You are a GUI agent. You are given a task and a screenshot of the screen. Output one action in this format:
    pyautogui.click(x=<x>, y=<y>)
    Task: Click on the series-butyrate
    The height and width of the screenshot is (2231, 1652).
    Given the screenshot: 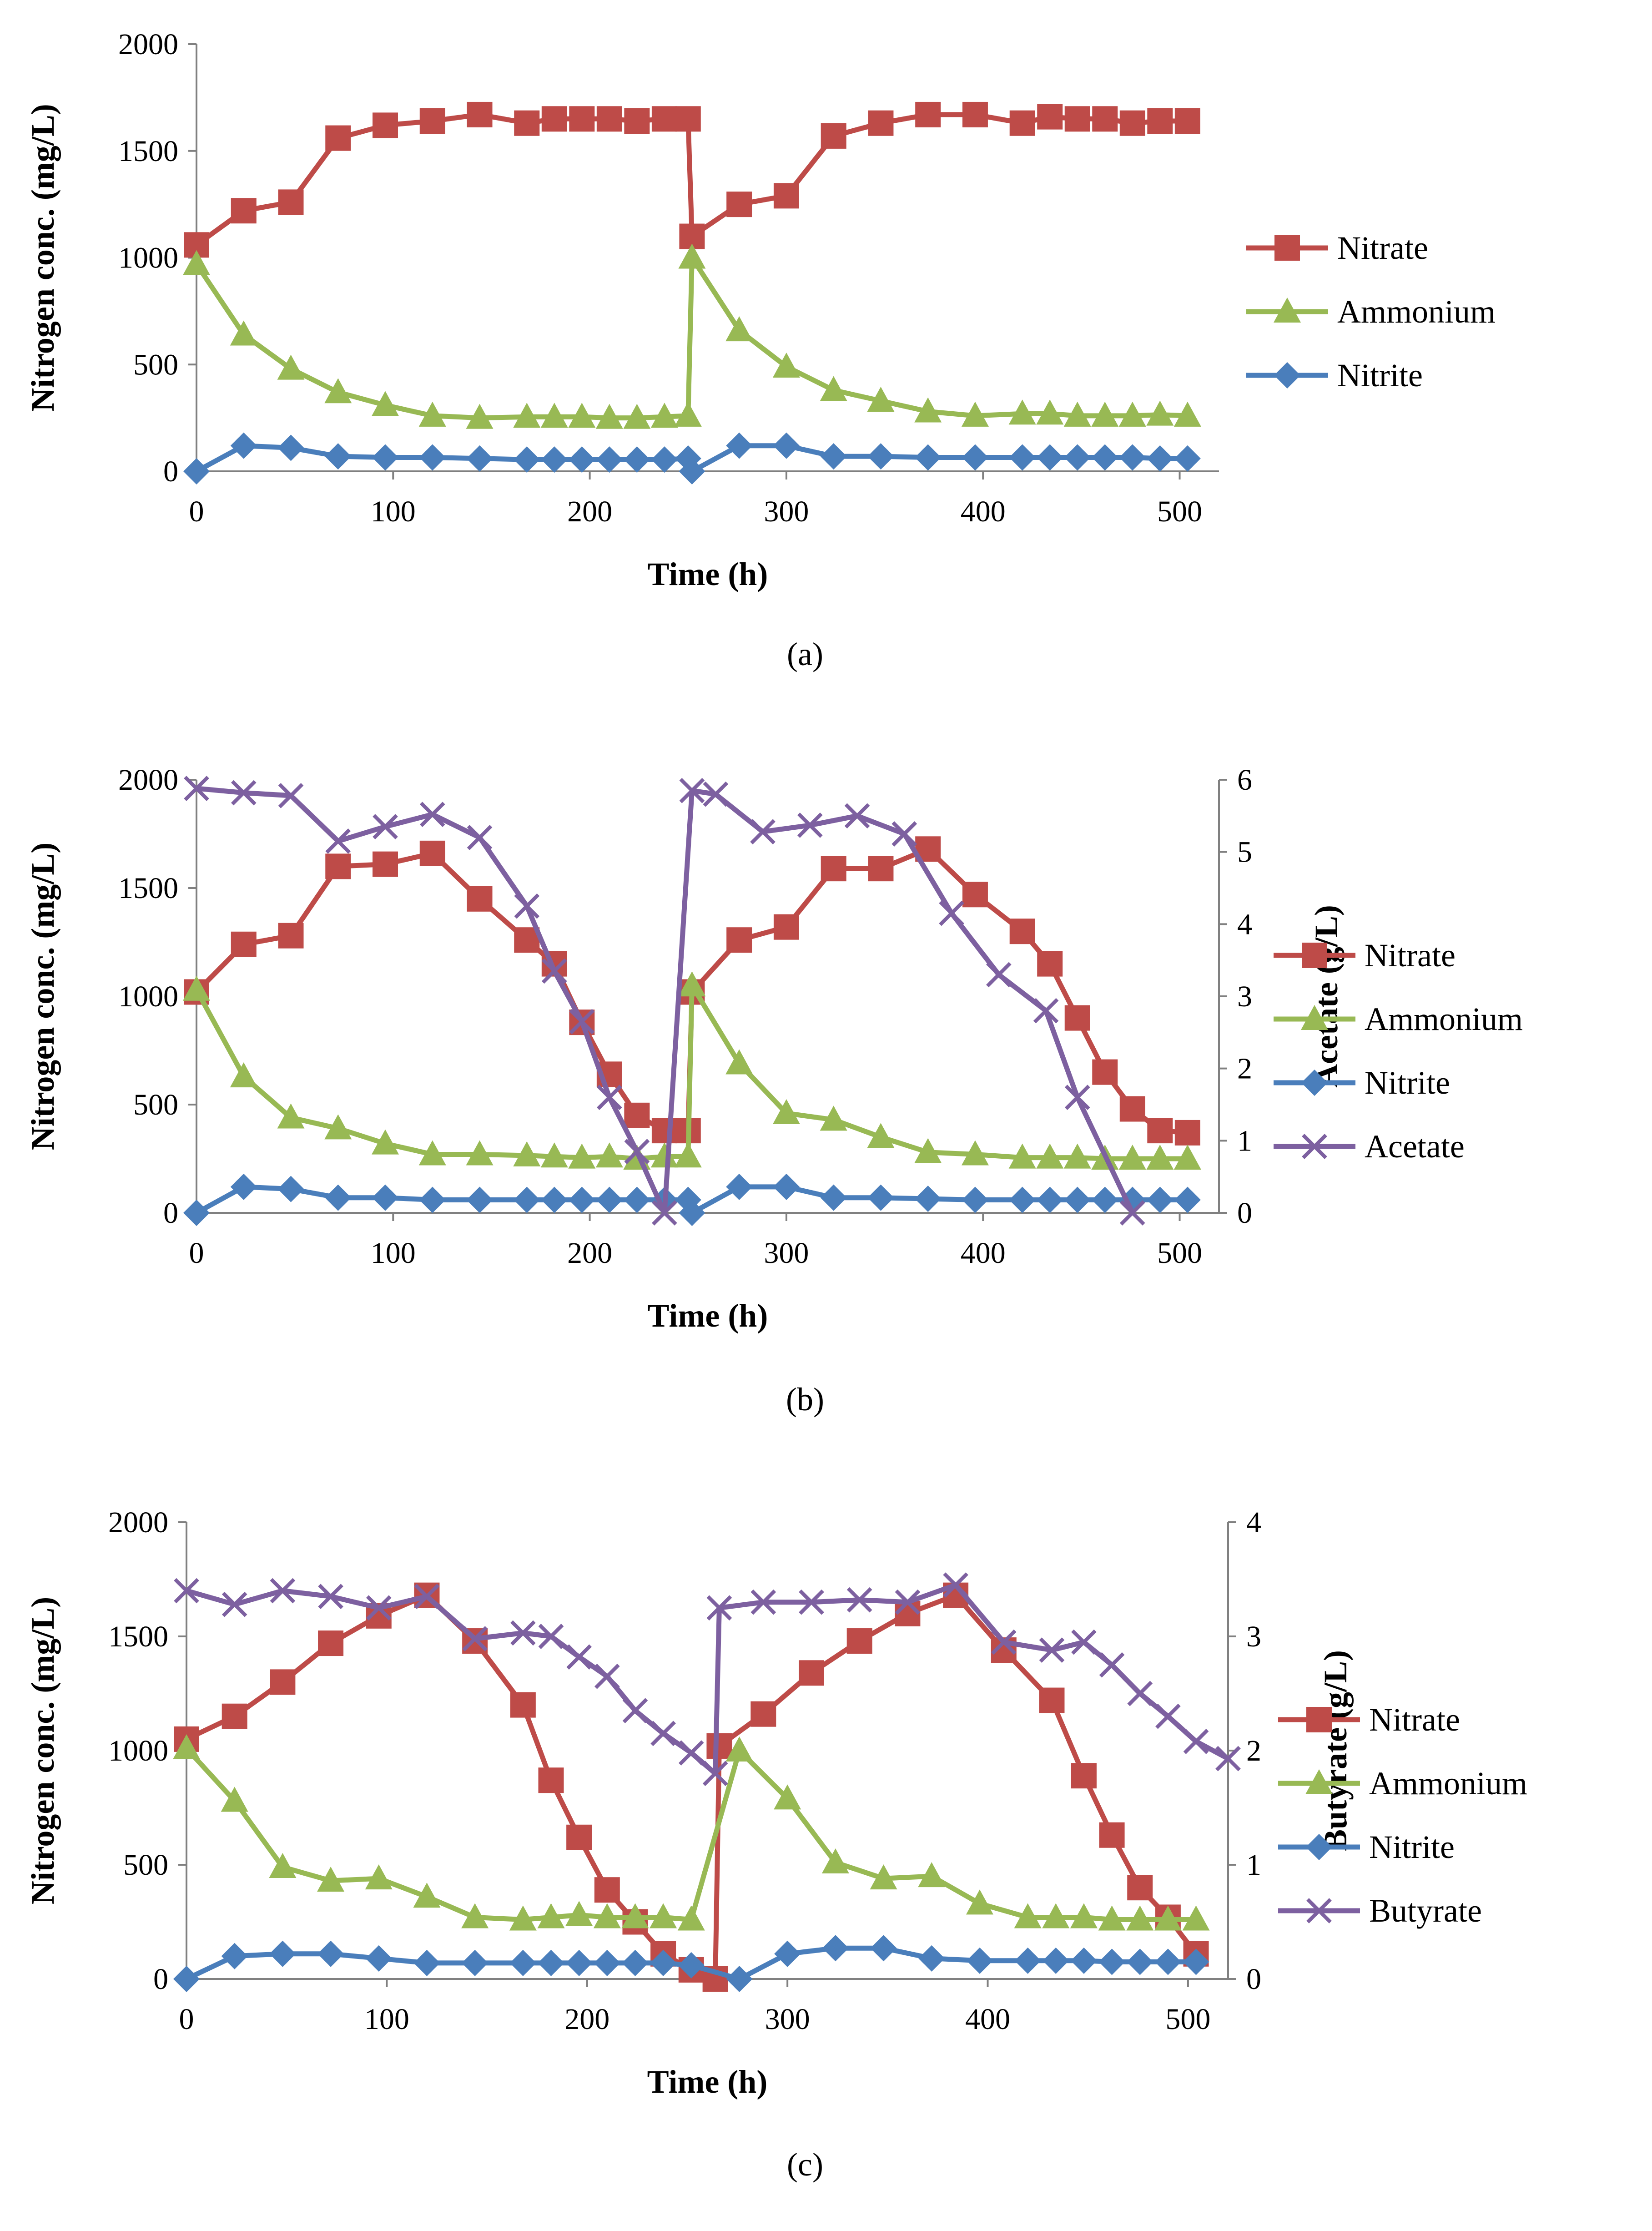 What is the action you would take?
    pyautogui.click(x=707, y=1679)
    